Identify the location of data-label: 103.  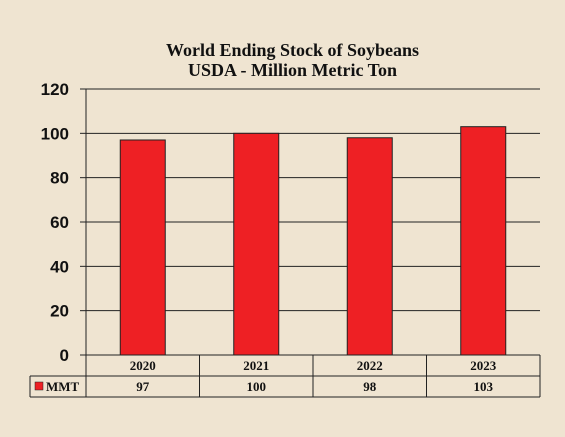
(484, 386).